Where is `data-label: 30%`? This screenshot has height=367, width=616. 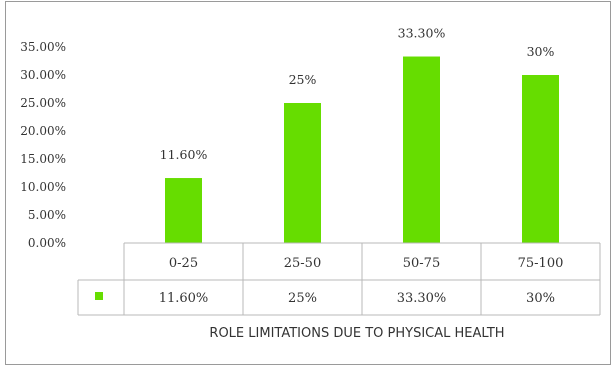
data-label: 30% is located at coordinates (541, 51).